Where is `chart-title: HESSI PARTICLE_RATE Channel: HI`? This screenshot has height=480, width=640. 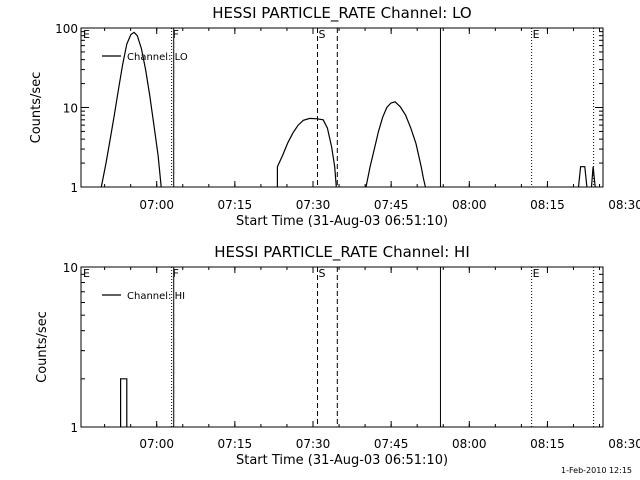 chart-title: HESSI PARTICLE_RATE Channel: HI is located at coordinates (342, 252).